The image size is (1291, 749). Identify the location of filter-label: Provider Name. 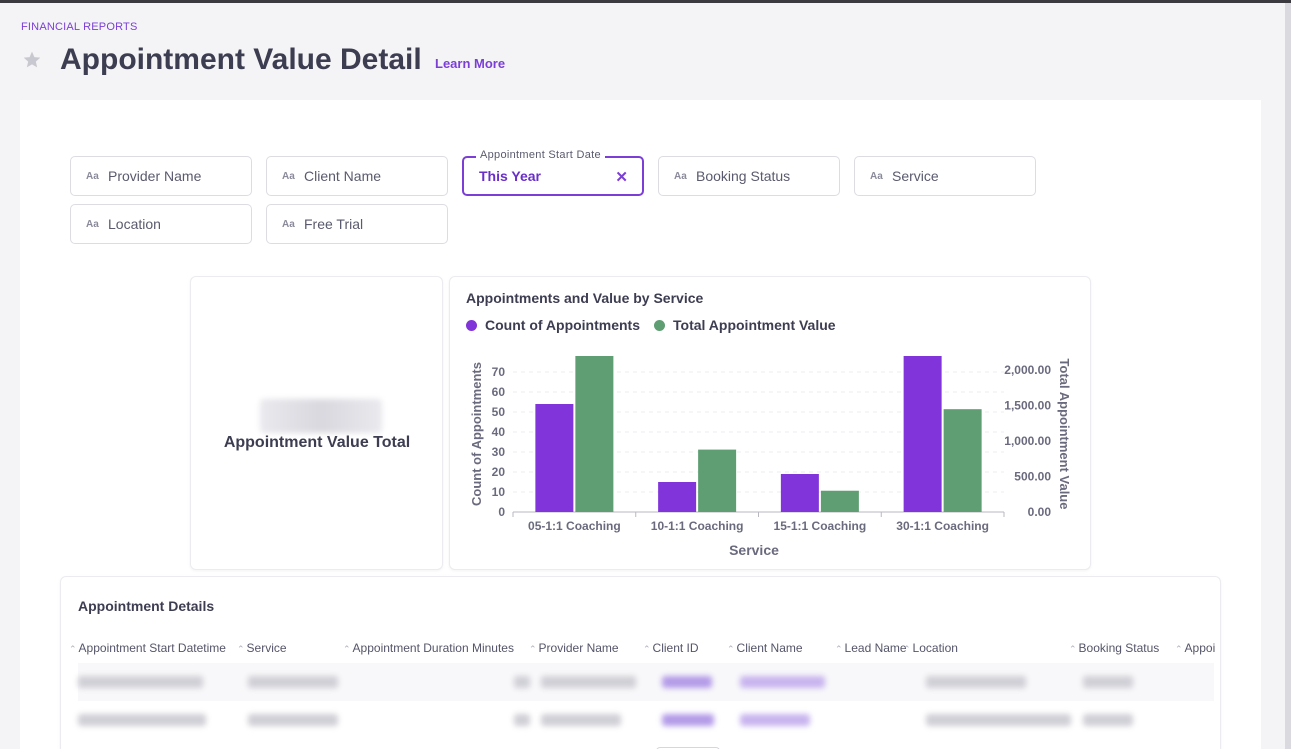
(155, 176).